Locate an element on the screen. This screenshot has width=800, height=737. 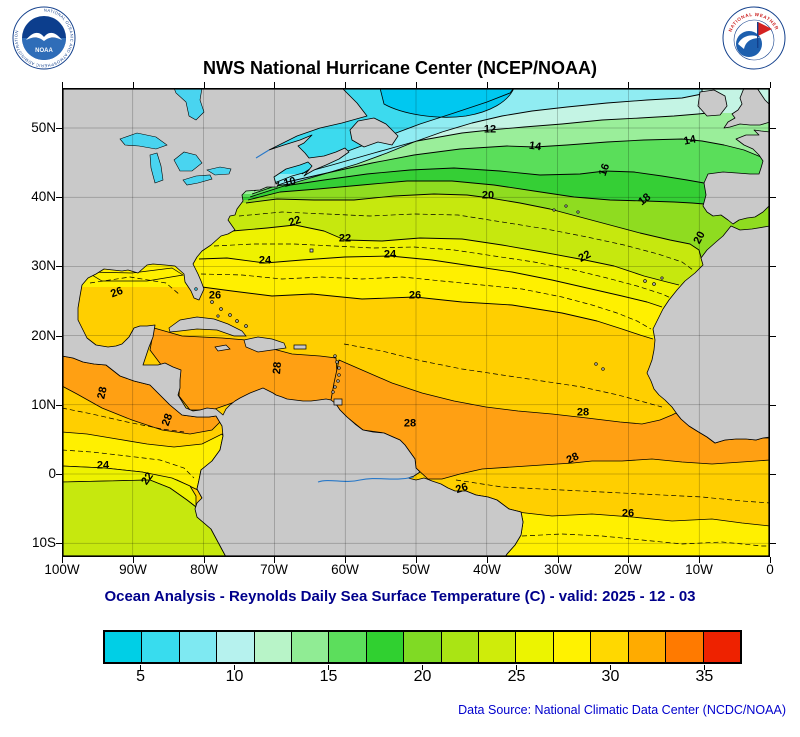
lon-axis-label: 70W is located at coordinates (274, 569).